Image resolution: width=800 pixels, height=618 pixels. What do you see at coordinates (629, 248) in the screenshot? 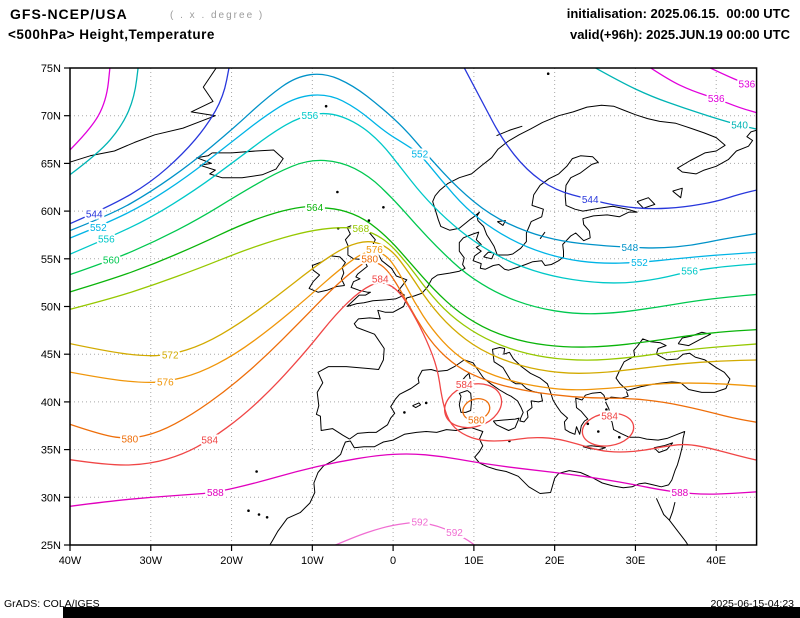
I see `contour-label: 548` at bounding box center [629, 248].